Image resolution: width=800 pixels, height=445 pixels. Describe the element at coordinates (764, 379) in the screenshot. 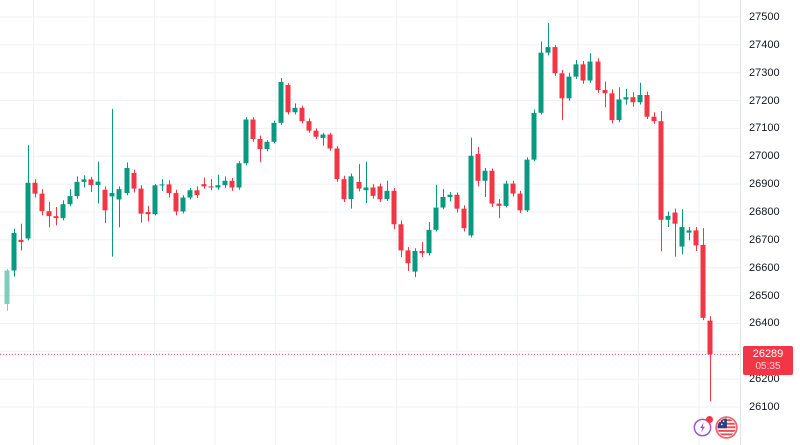

I see `axis-tick-label: 26200` at that location.